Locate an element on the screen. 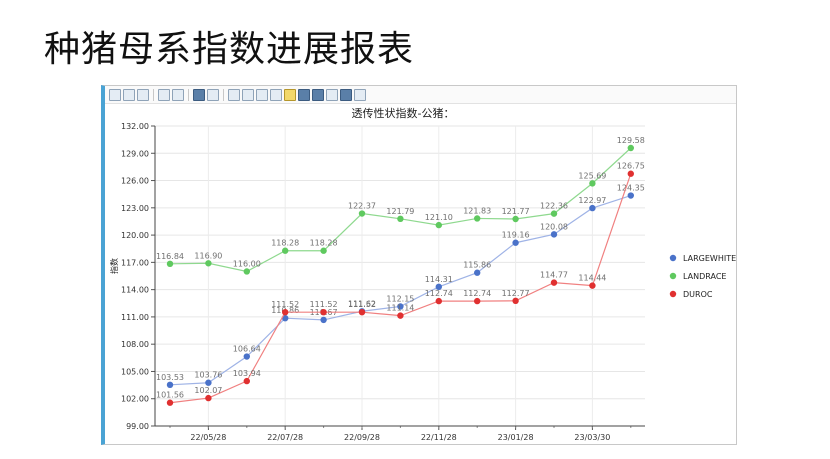 The height and width of the screenshot is (459, 830). y-axis-label: 指数 is located at coordinates (114, 266).